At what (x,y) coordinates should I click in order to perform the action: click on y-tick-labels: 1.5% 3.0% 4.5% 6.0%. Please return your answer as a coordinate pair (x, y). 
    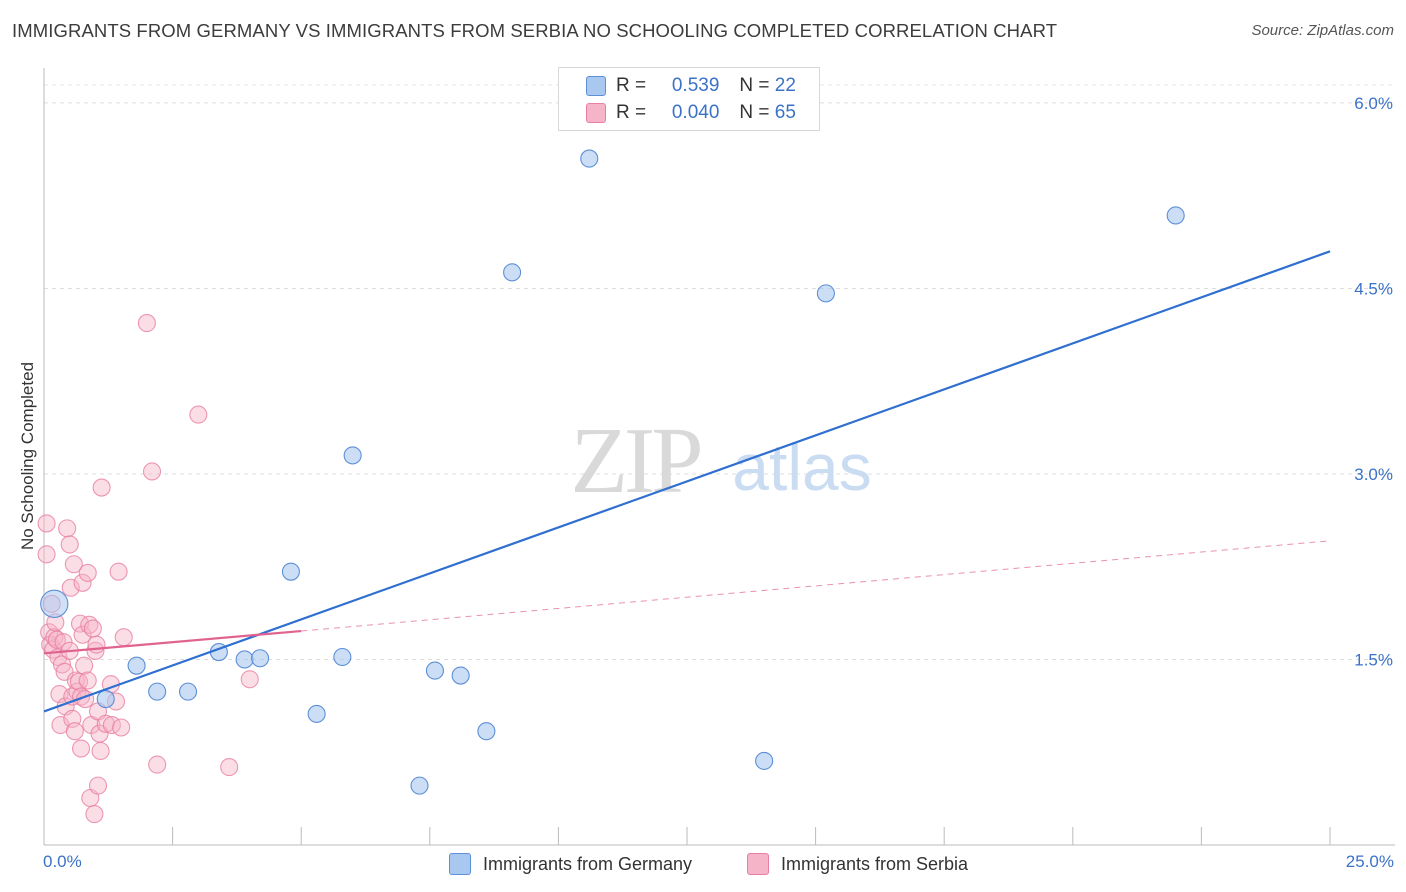
    Looking at the image, I should click on (1373, 382).